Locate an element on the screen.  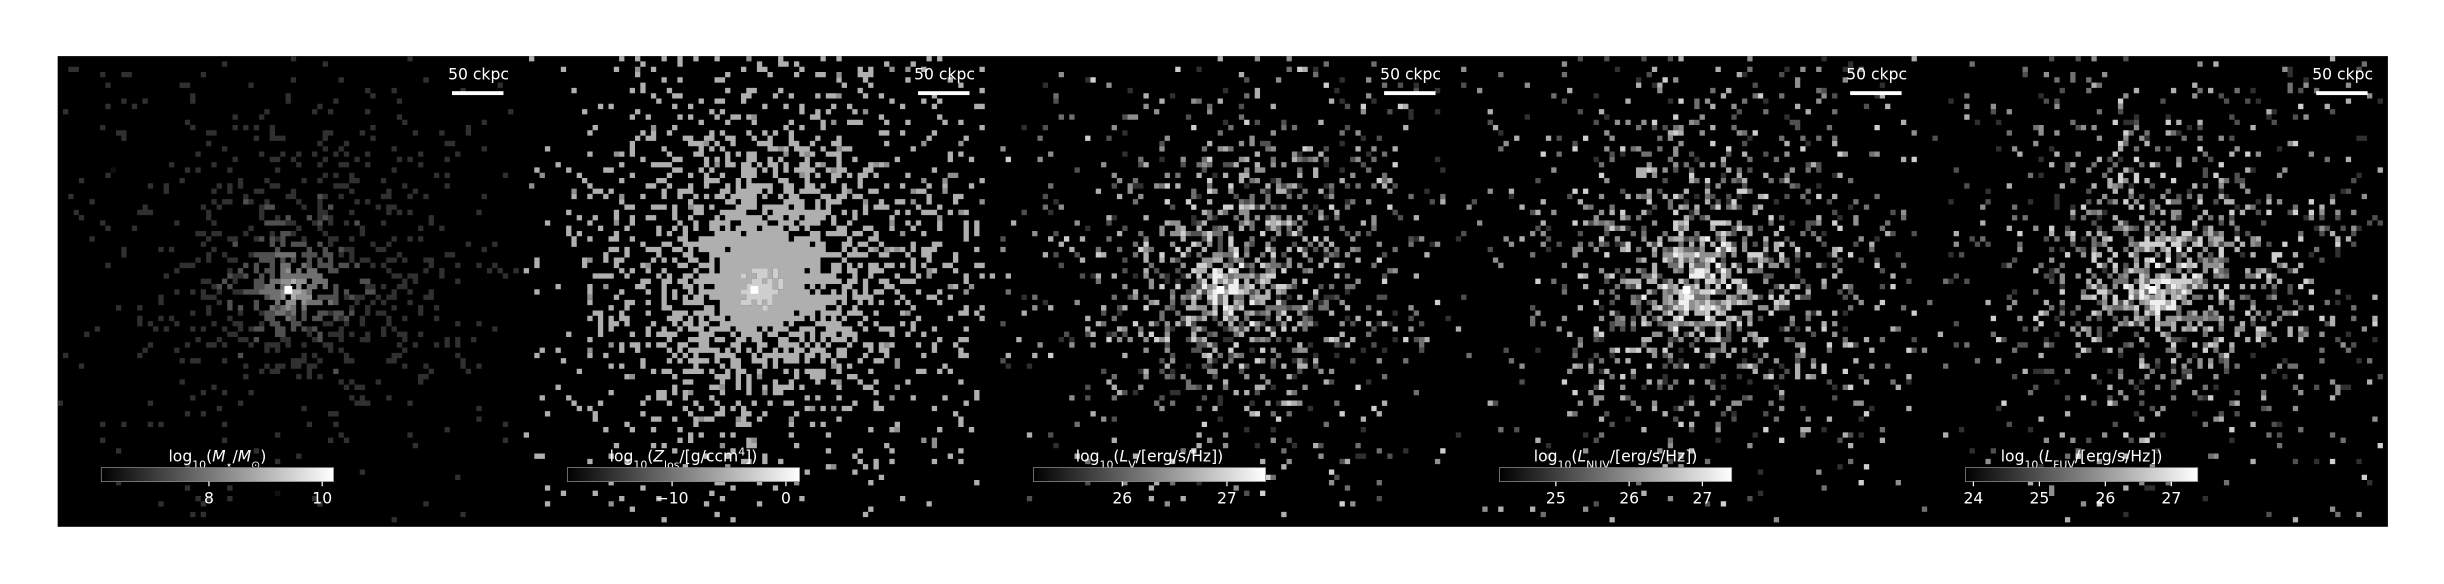
colorbar-tick-label: 24 is located at coordinates (1973, 498).